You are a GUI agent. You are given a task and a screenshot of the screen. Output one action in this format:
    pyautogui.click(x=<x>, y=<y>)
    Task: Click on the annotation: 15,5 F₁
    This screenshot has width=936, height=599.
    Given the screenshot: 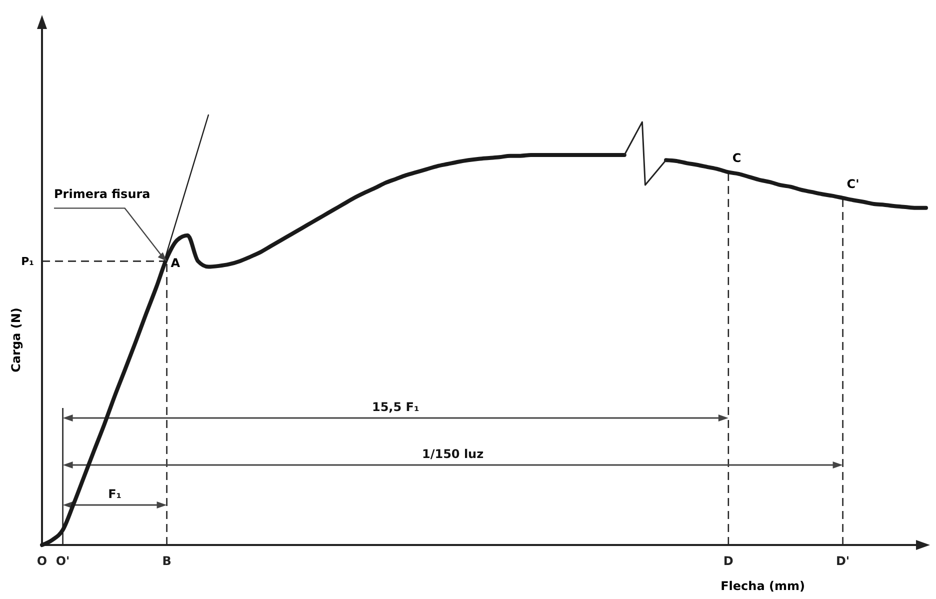 What is the action you would take?
    pyautogui.click(x=396, y=407)
    